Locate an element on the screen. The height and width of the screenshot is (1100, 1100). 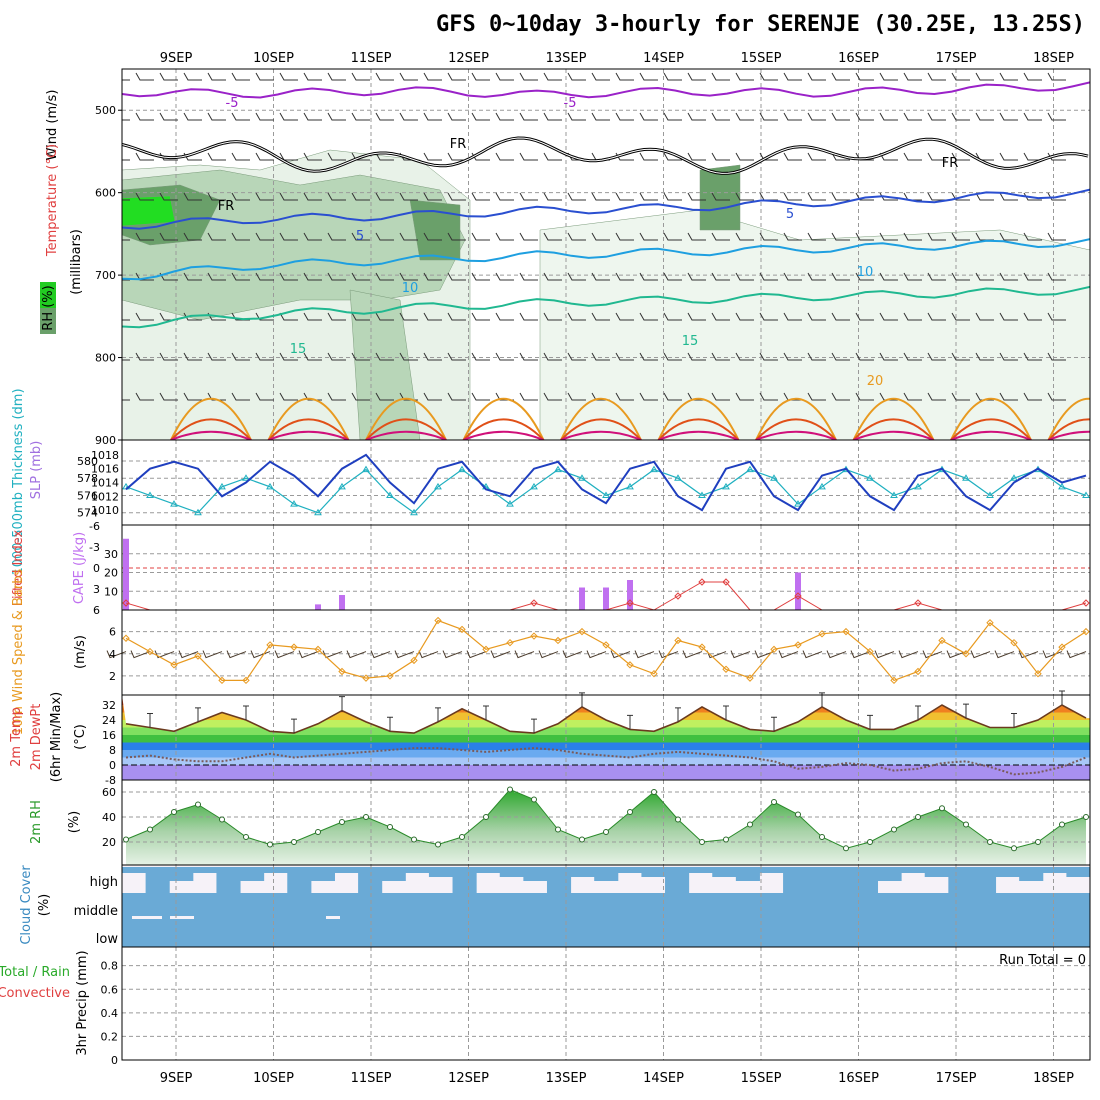
cloud-mid-low-fill is located at coordinates (606, 920).